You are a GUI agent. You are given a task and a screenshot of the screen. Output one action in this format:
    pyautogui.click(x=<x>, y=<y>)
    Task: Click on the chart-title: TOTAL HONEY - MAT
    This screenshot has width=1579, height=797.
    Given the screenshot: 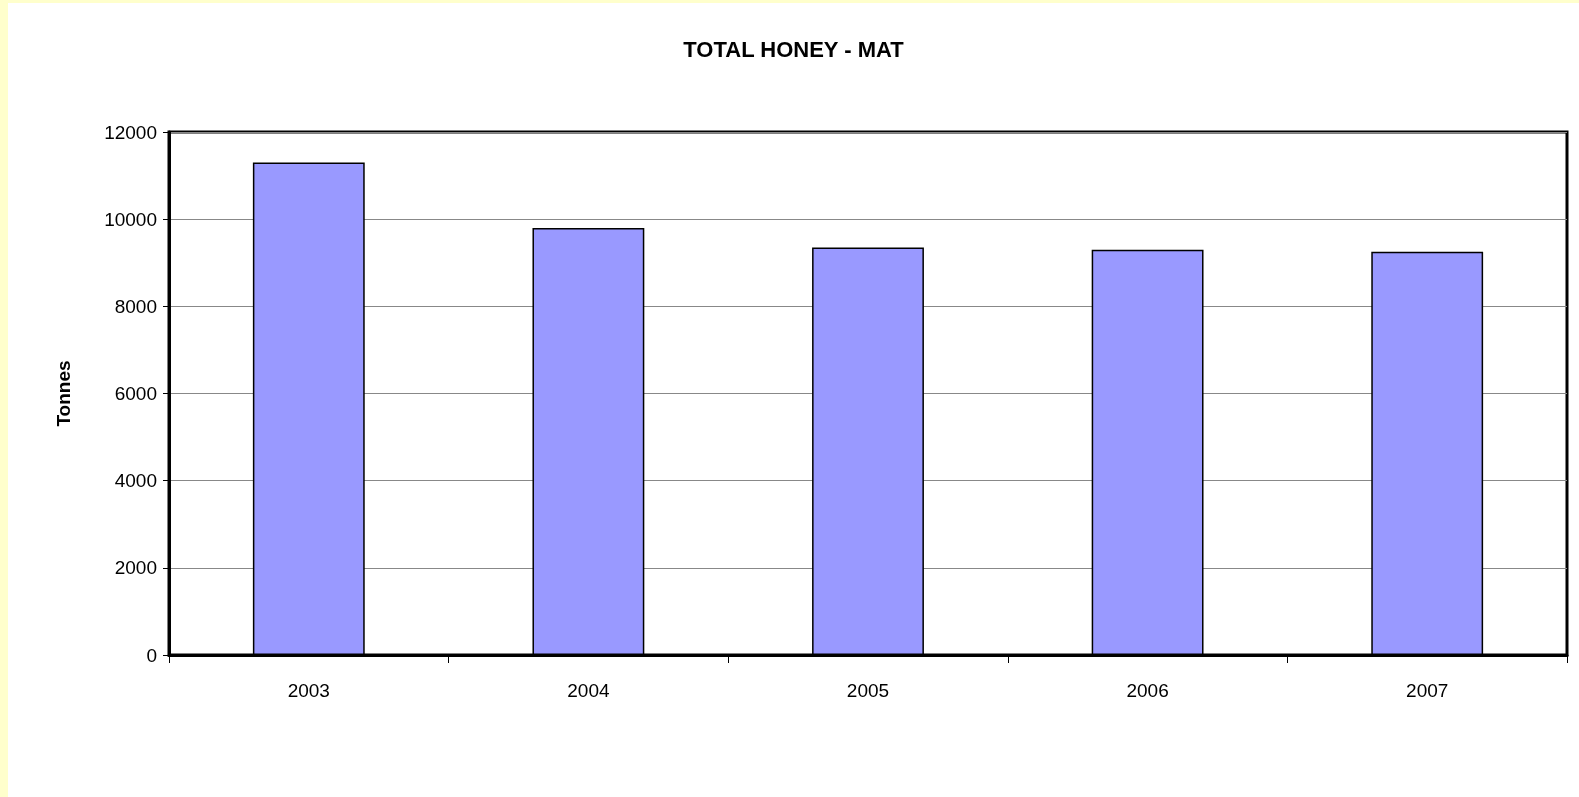 What is the action you would take?
    pyautogui.click(x=794, y=49)
    